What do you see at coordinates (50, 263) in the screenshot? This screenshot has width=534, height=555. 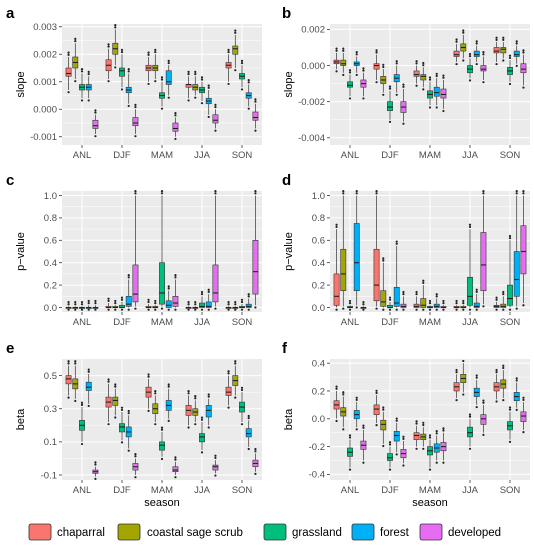 I see `y-tick-label: 0.4` at bounding box center [50, 263].